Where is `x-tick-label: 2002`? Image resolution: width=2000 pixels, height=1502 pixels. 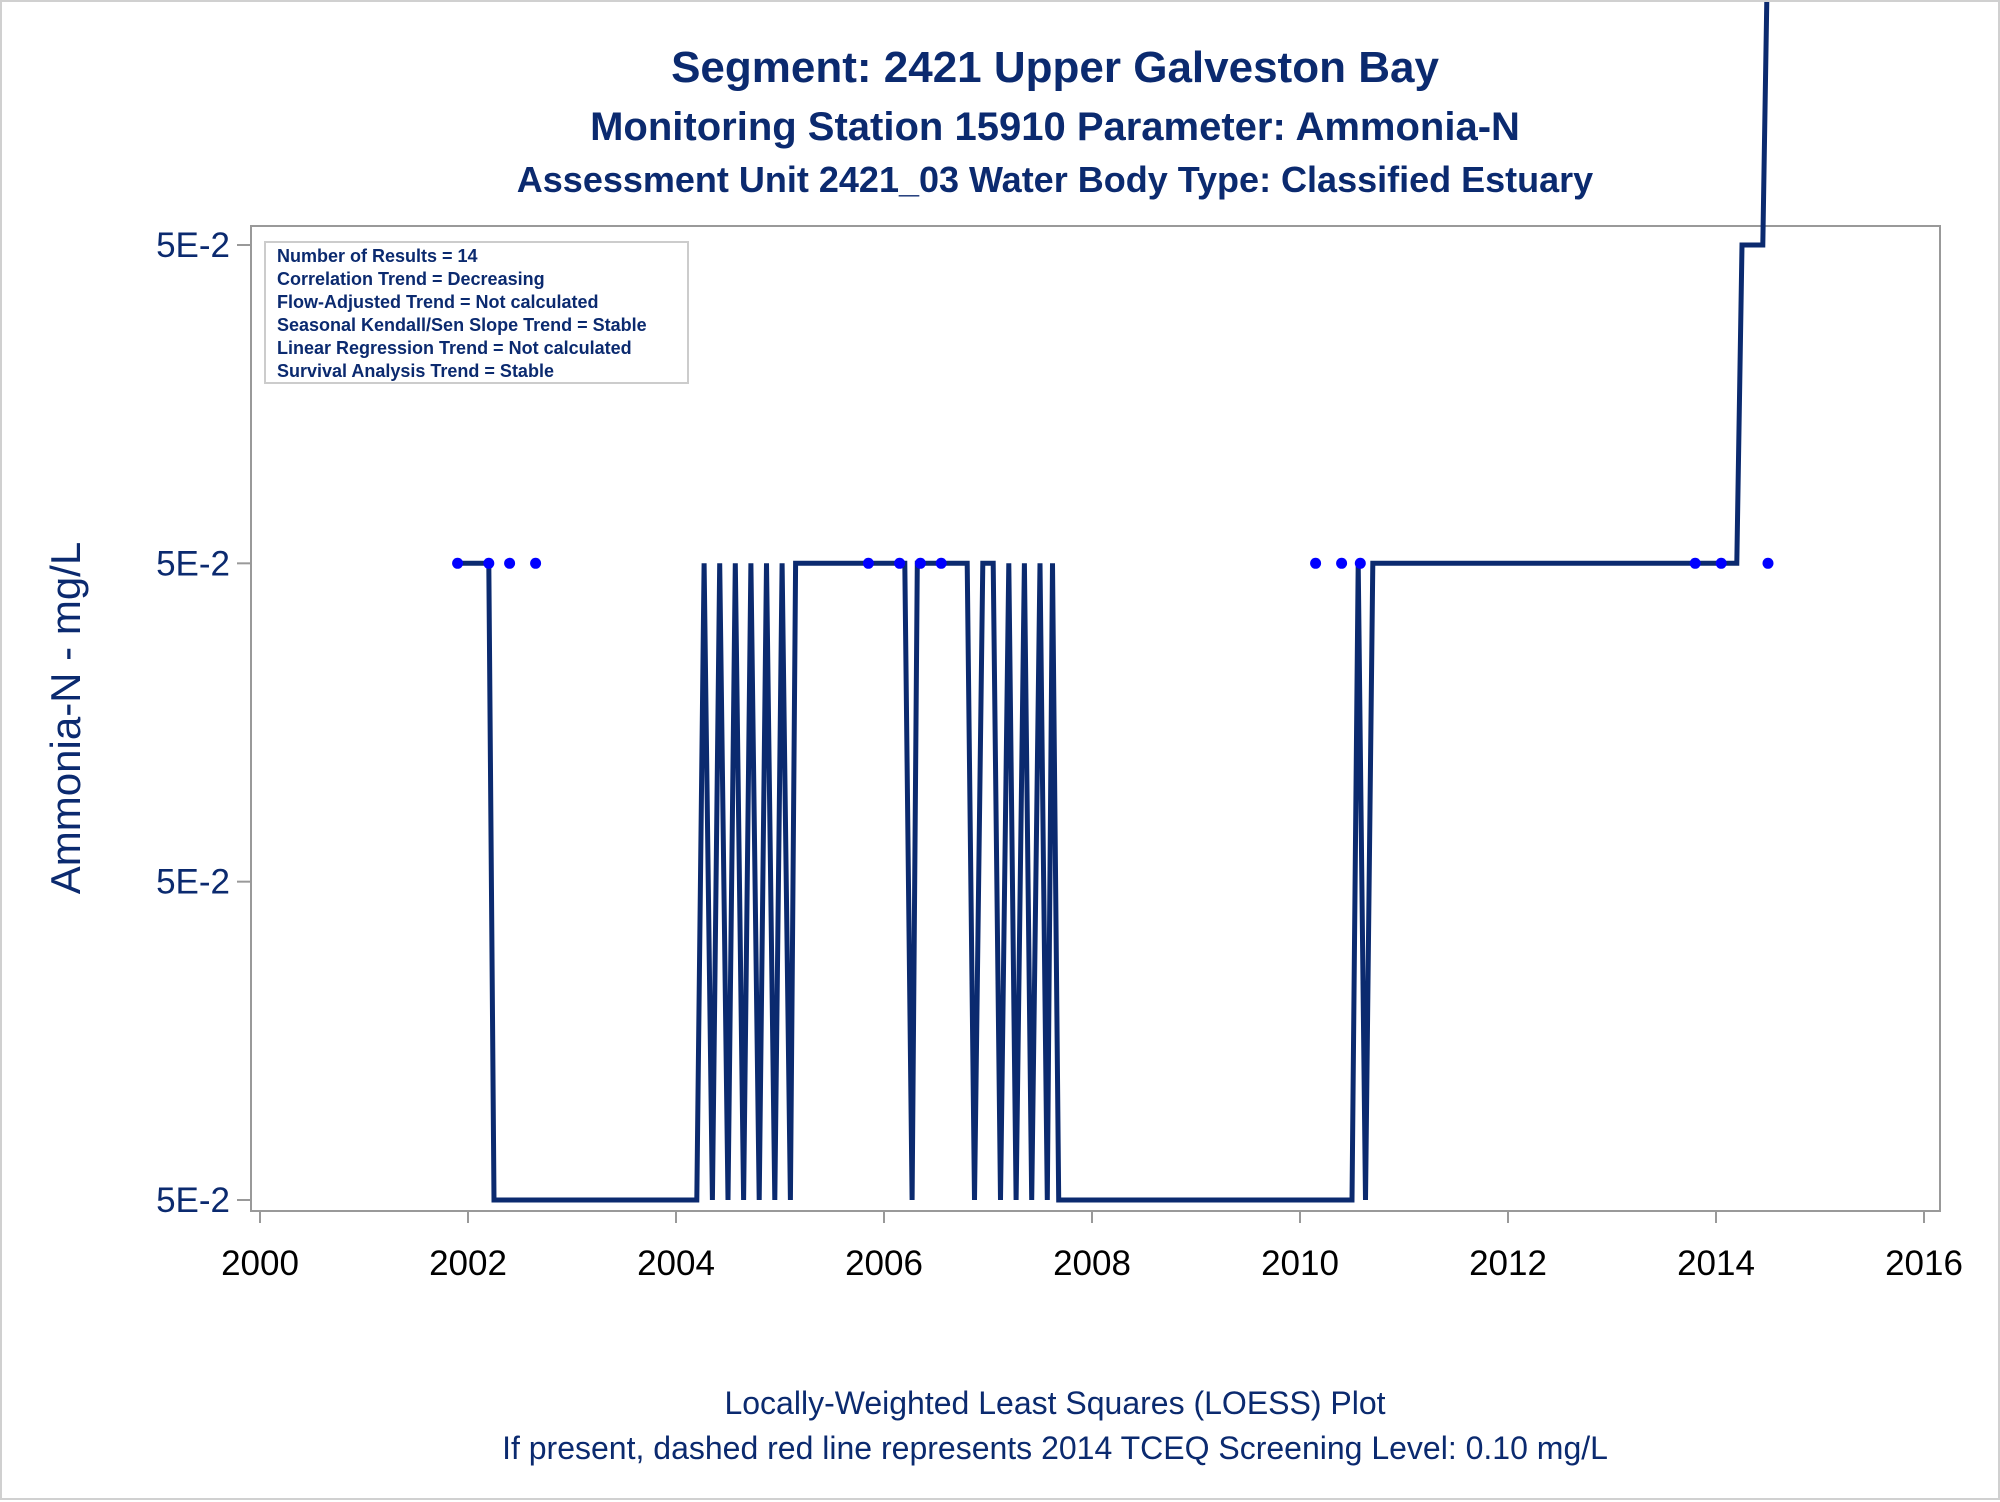 x-tick-label: 2002 is located at coordinates (468, 1263).